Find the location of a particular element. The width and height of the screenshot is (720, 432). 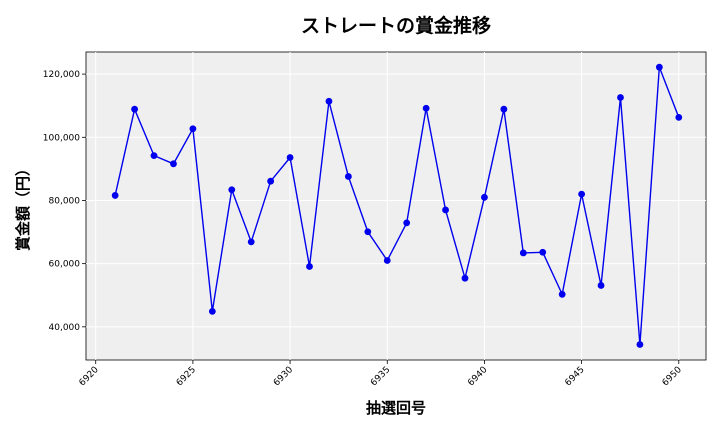

y-tick-label: 120,000 is located at coordinates (61, 75).